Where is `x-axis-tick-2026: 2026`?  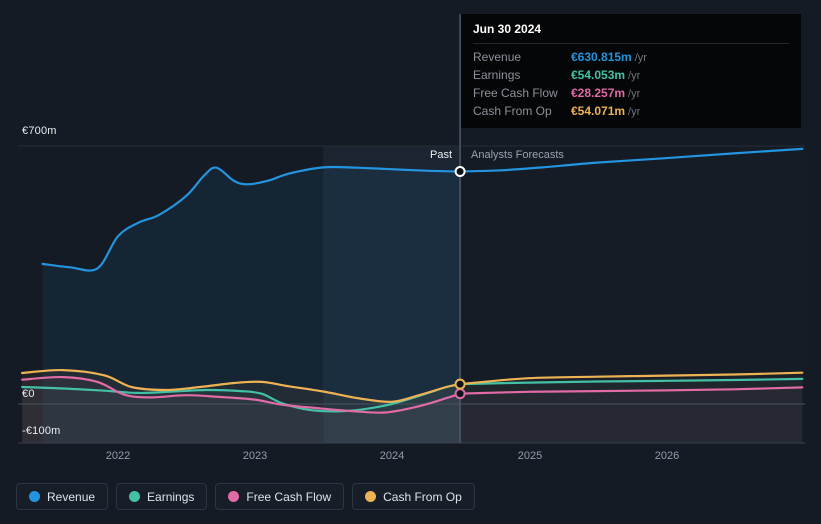
x-axis-tick-2026: 2026 is located at coordinates (667, 456).